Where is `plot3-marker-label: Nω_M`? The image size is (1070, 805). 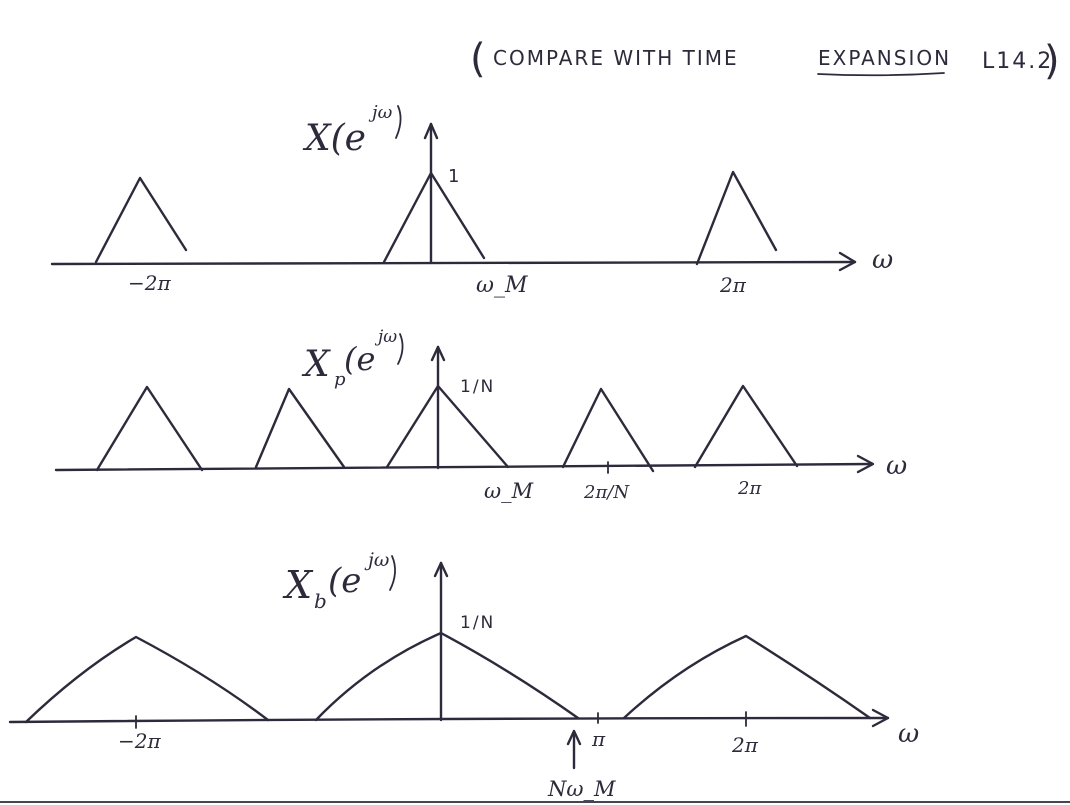
plot3-marker-label: Nω_M is located at coordinates (581, 789).